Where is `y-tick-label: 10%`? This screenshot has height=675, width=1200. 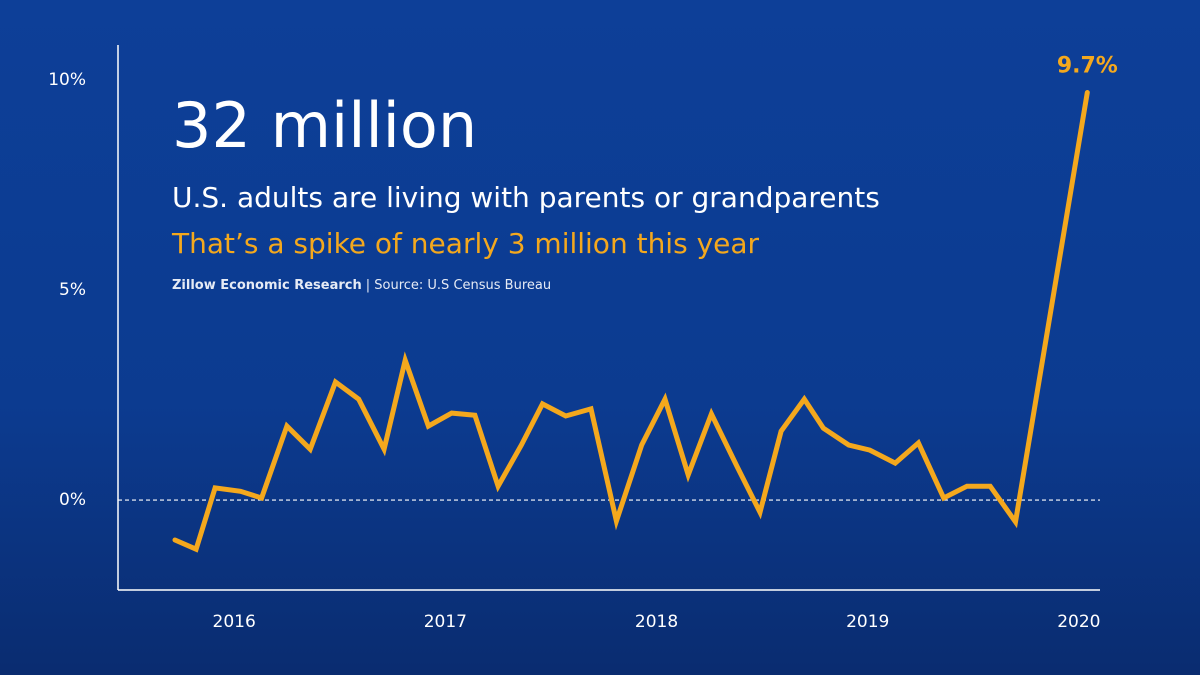
y-tick-label: 10% is located at coordinates (67, 80).